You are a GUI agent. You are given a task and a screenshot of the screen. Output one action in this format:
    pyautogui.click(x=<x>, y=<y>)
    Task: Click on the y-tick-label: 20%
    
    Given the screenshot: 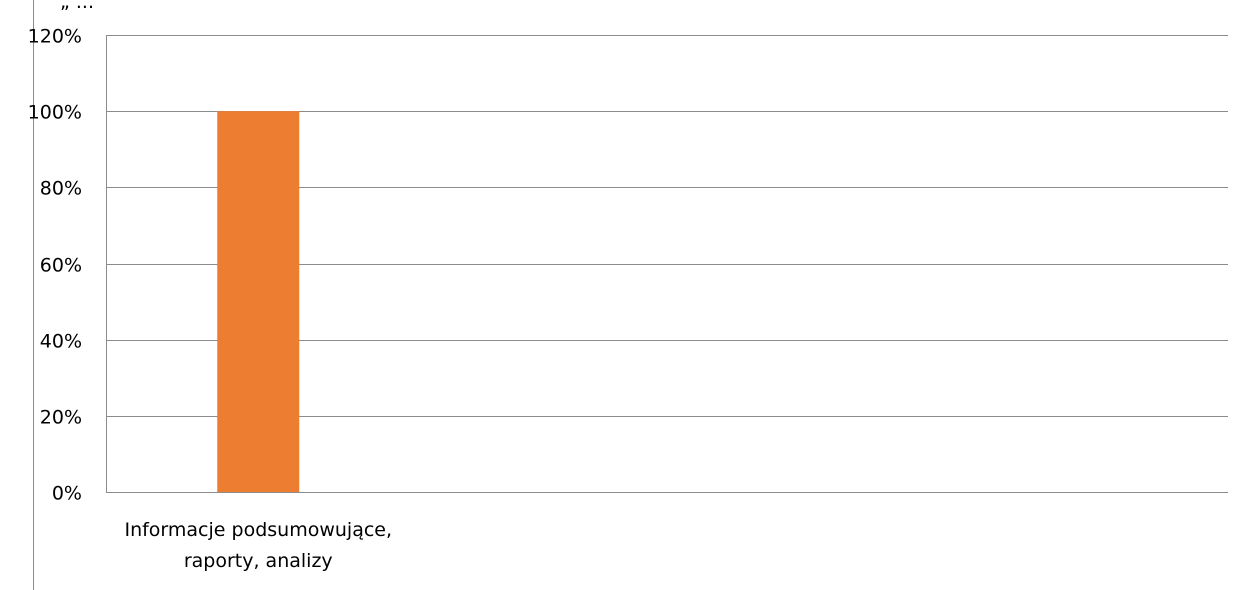 What is the action you would take?
    pyautogui.click(x=61, y=418)
    